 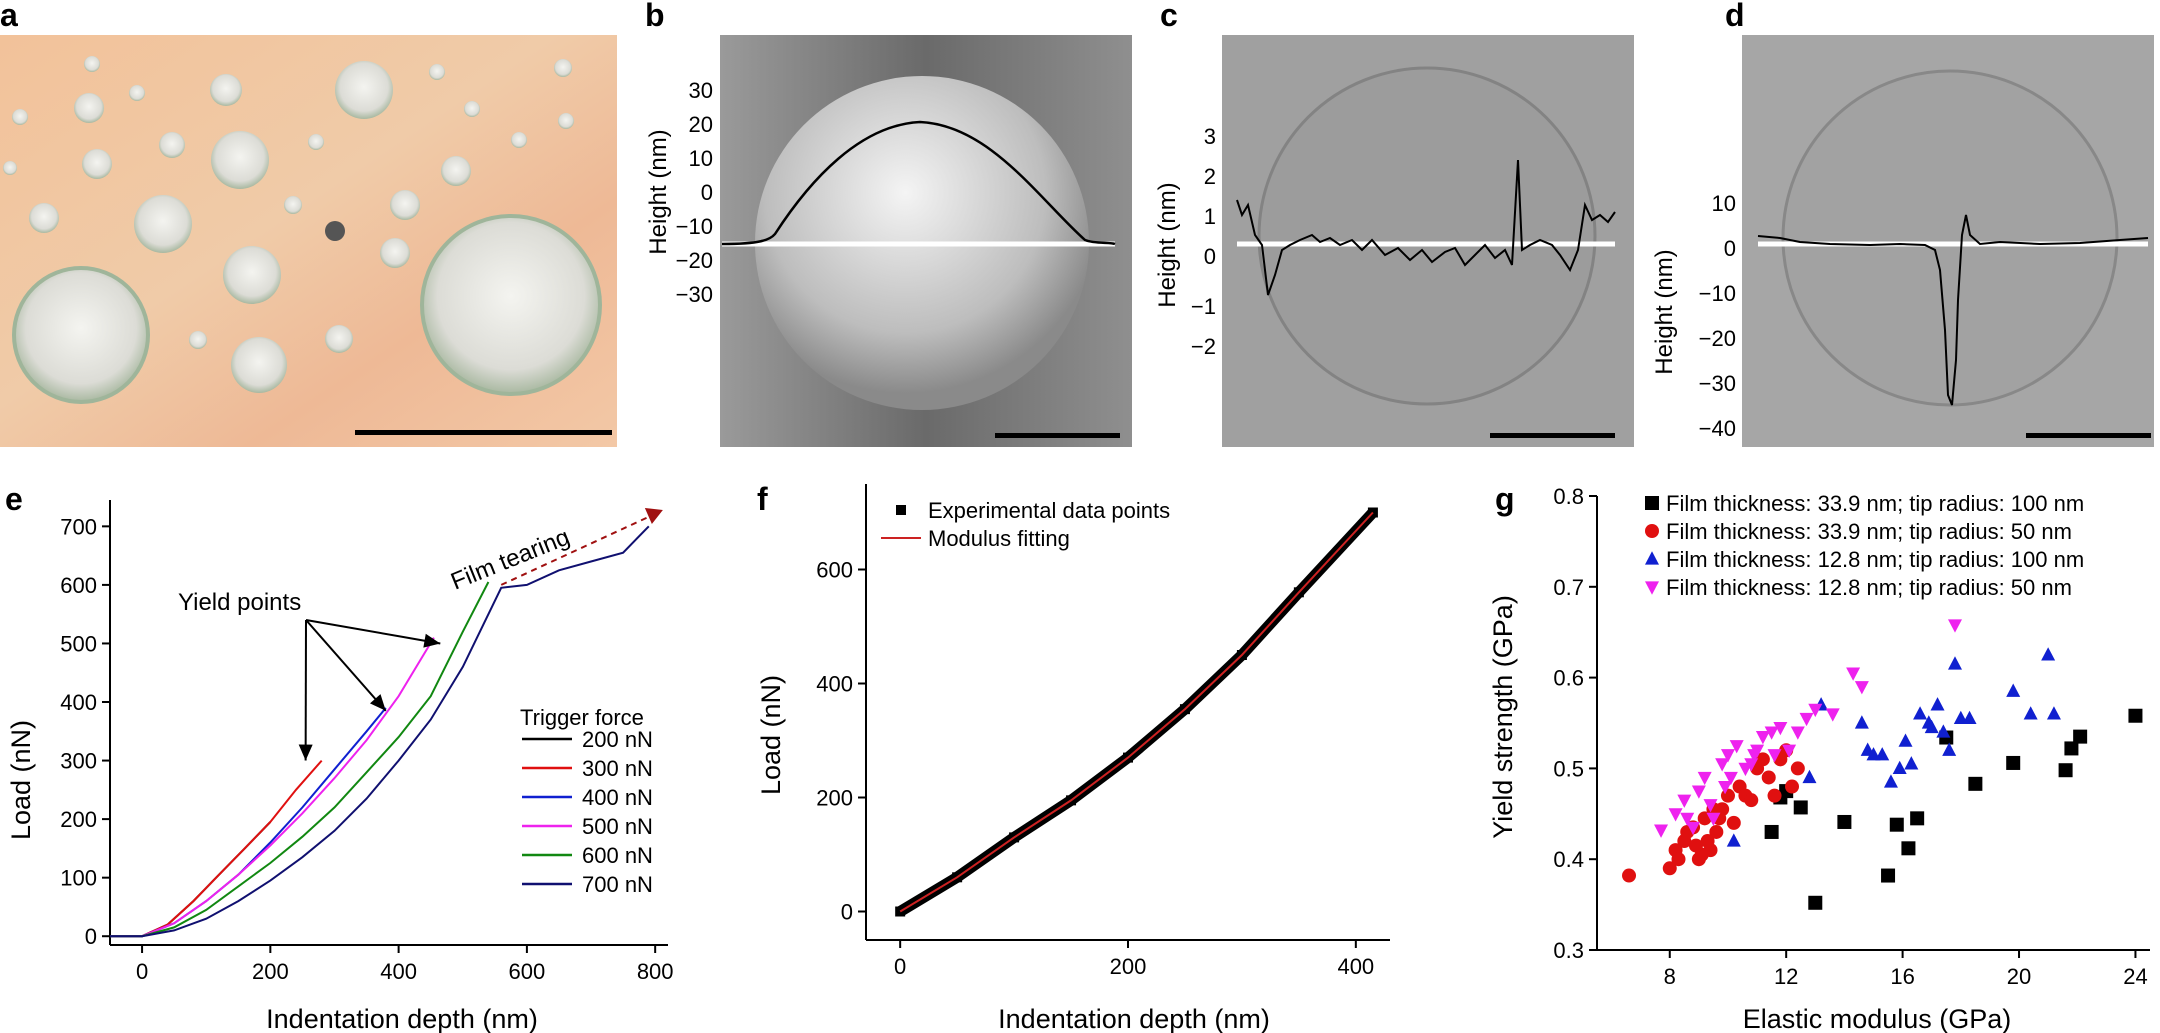 What do you see at coordinates (1185, 241) in the screenshot?
I see `panel-c-y-axis: 3 2 1 0 −1 −2 Height (nm)` at bounding box center [1185, 241].